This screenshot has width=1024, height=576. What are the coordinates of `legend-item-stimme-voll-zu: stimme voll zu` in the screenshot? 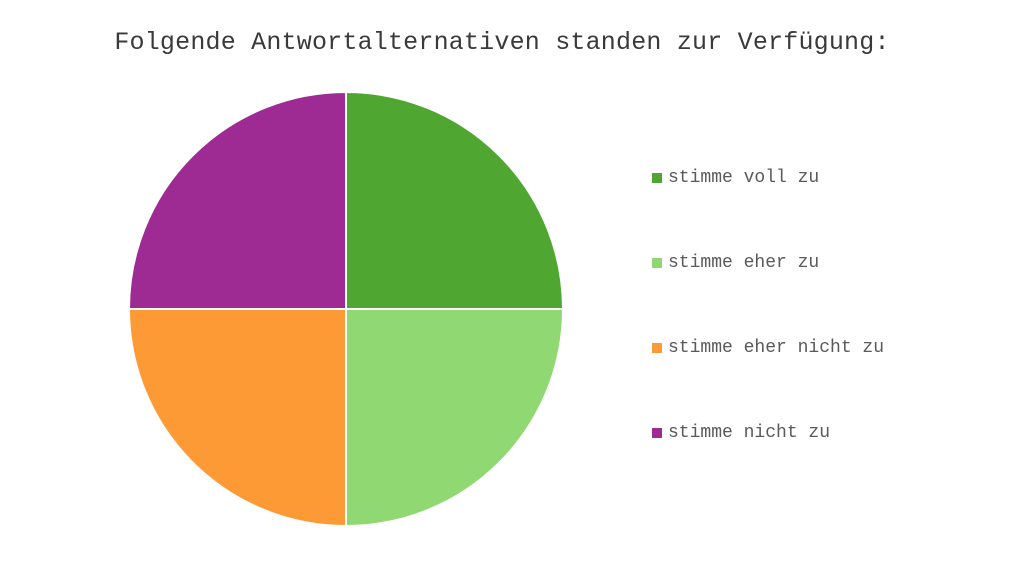 It's located at (735, 178).